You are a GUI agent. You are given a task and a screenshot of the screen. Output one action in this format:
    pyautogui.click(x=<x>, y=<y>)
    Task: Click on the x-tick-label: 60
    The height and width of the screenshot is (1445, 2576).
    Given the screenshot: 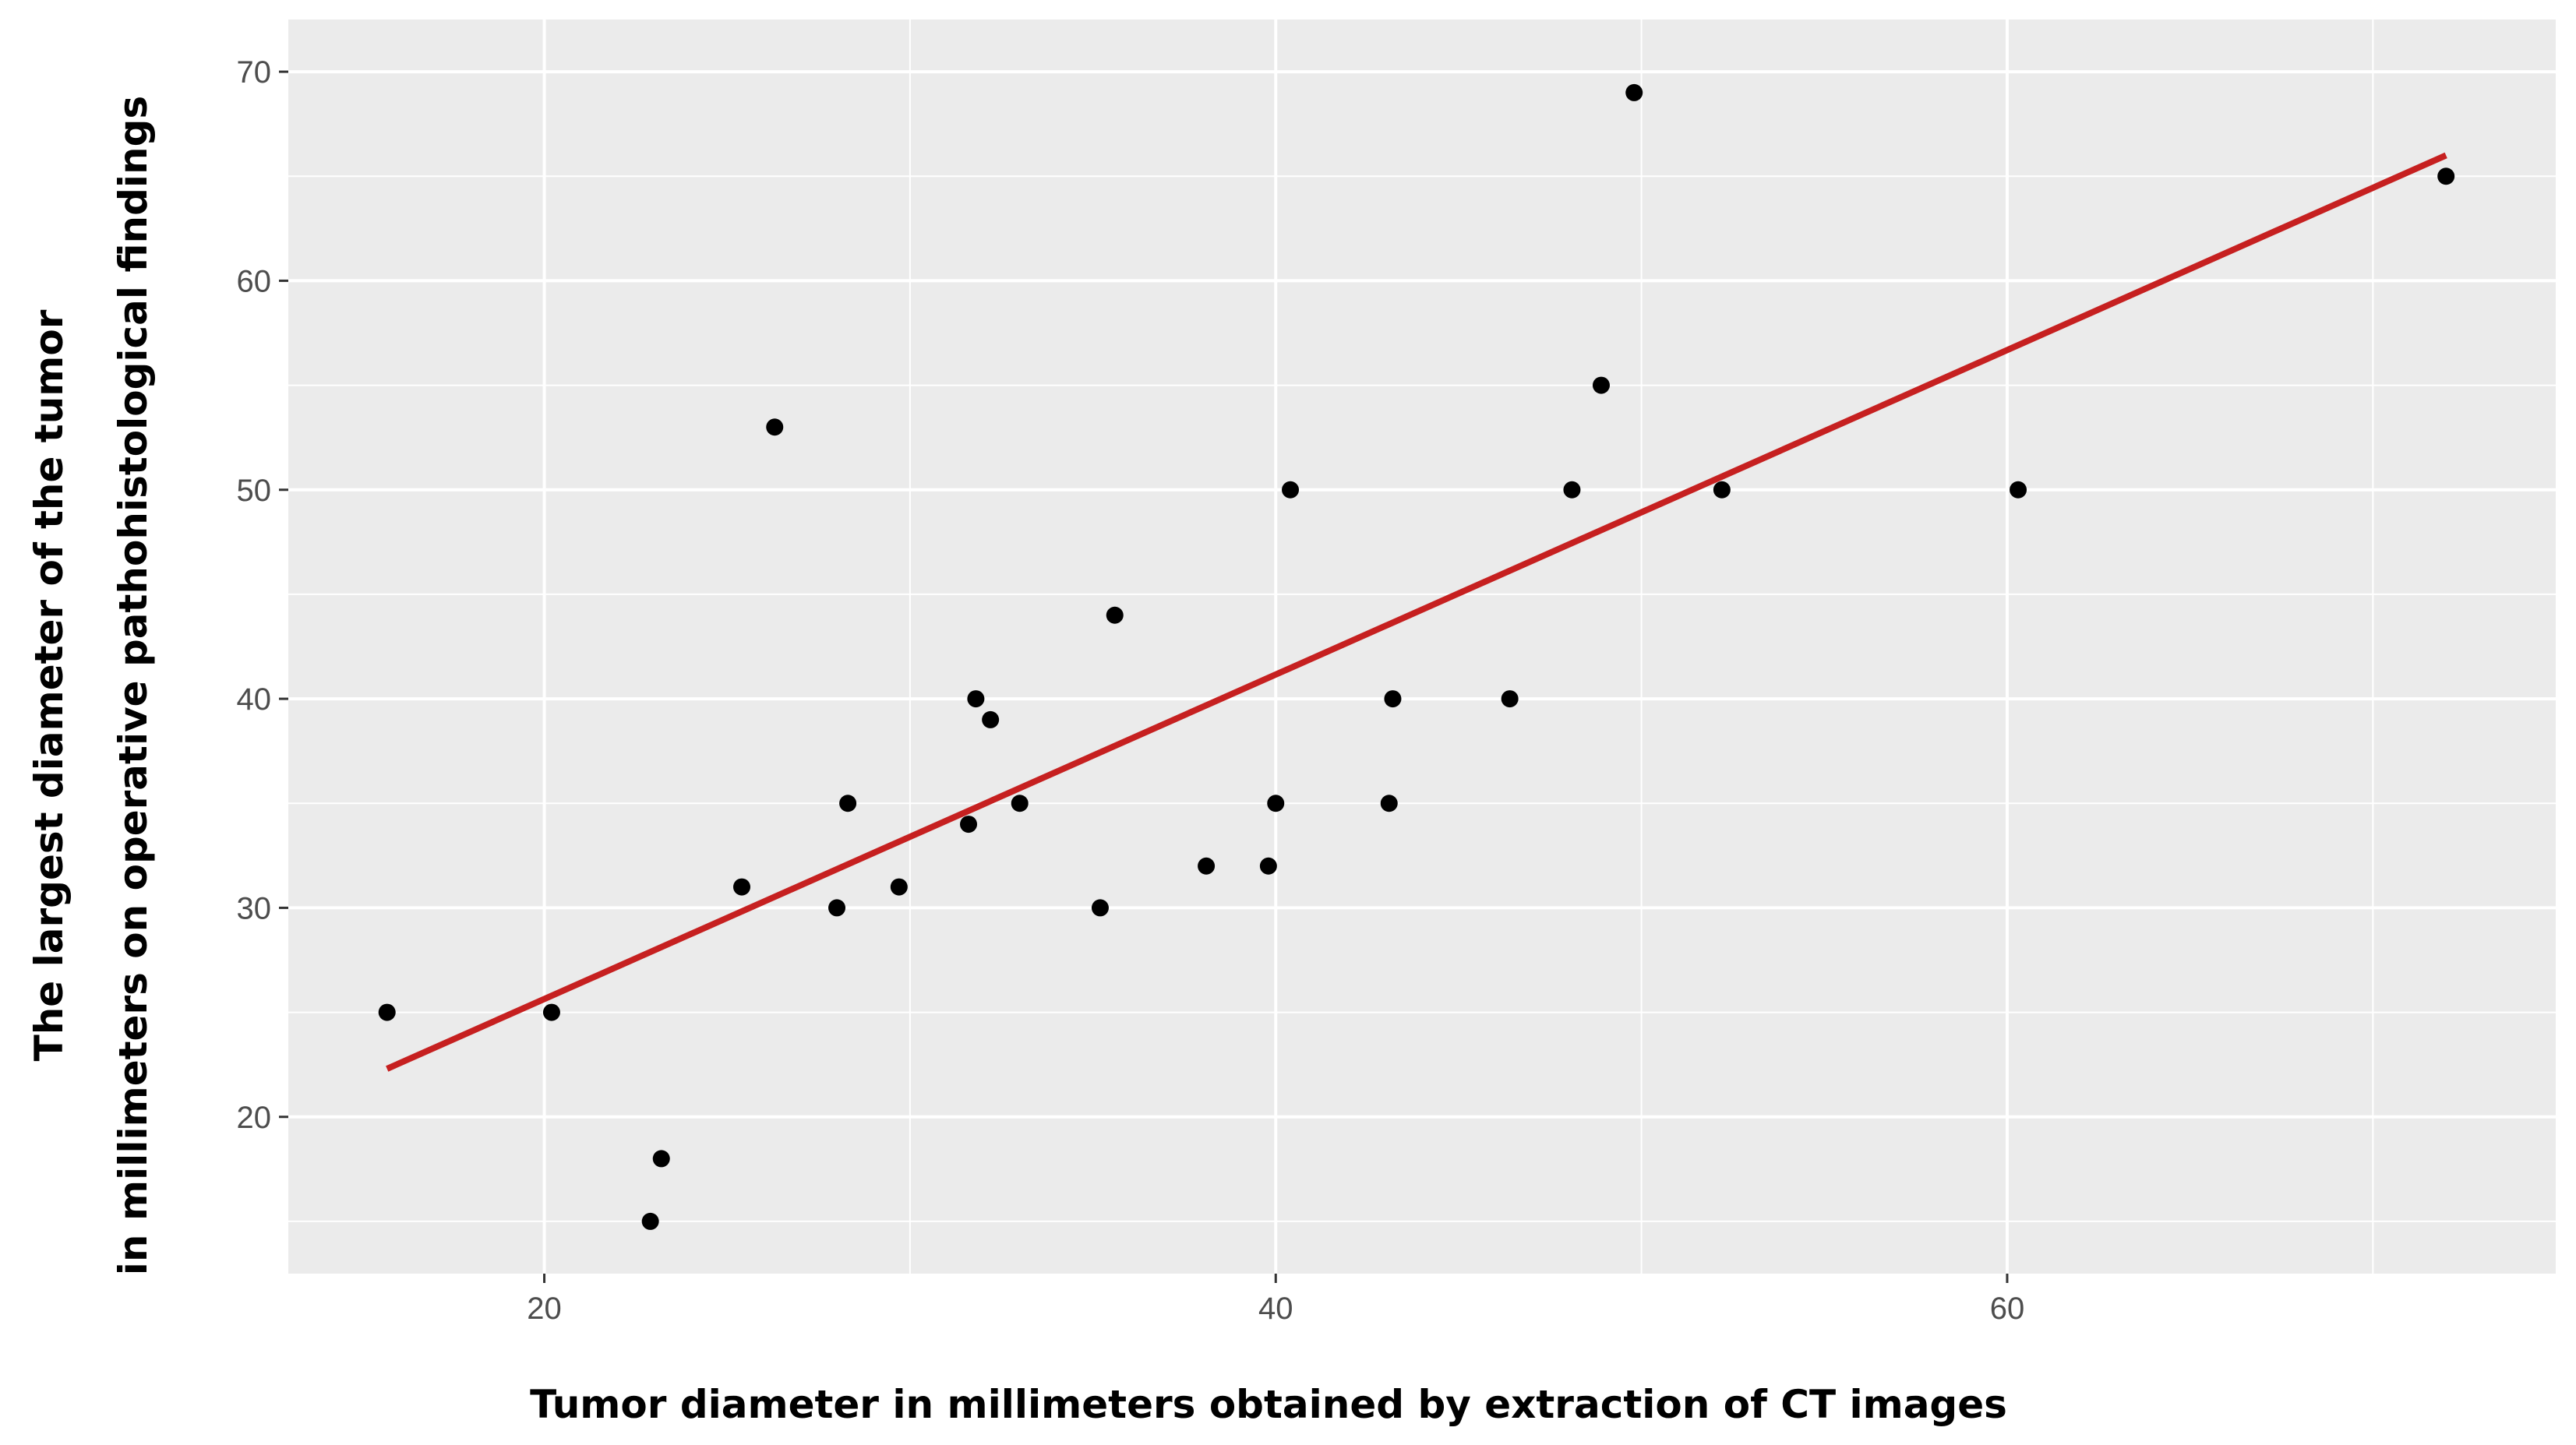 What is the action you would take?
    pyautogui.click(x=2007, y=1309)
    